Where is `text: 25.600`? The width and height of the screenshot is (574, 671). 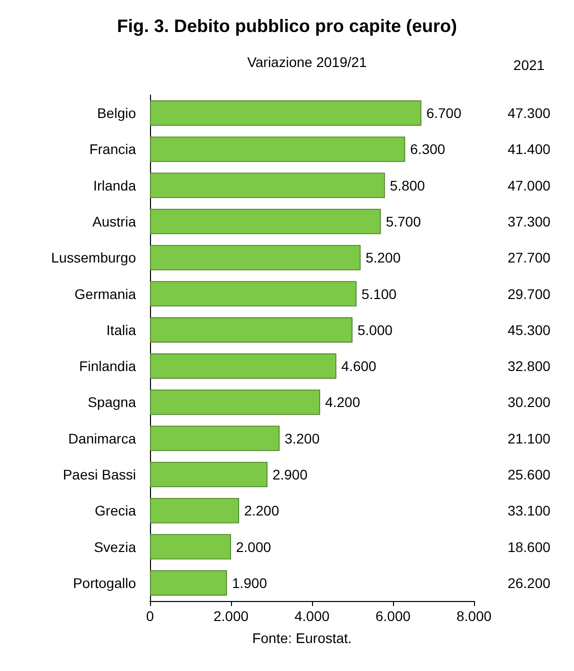
text: 25.600 is located at coordinates (529, 474).